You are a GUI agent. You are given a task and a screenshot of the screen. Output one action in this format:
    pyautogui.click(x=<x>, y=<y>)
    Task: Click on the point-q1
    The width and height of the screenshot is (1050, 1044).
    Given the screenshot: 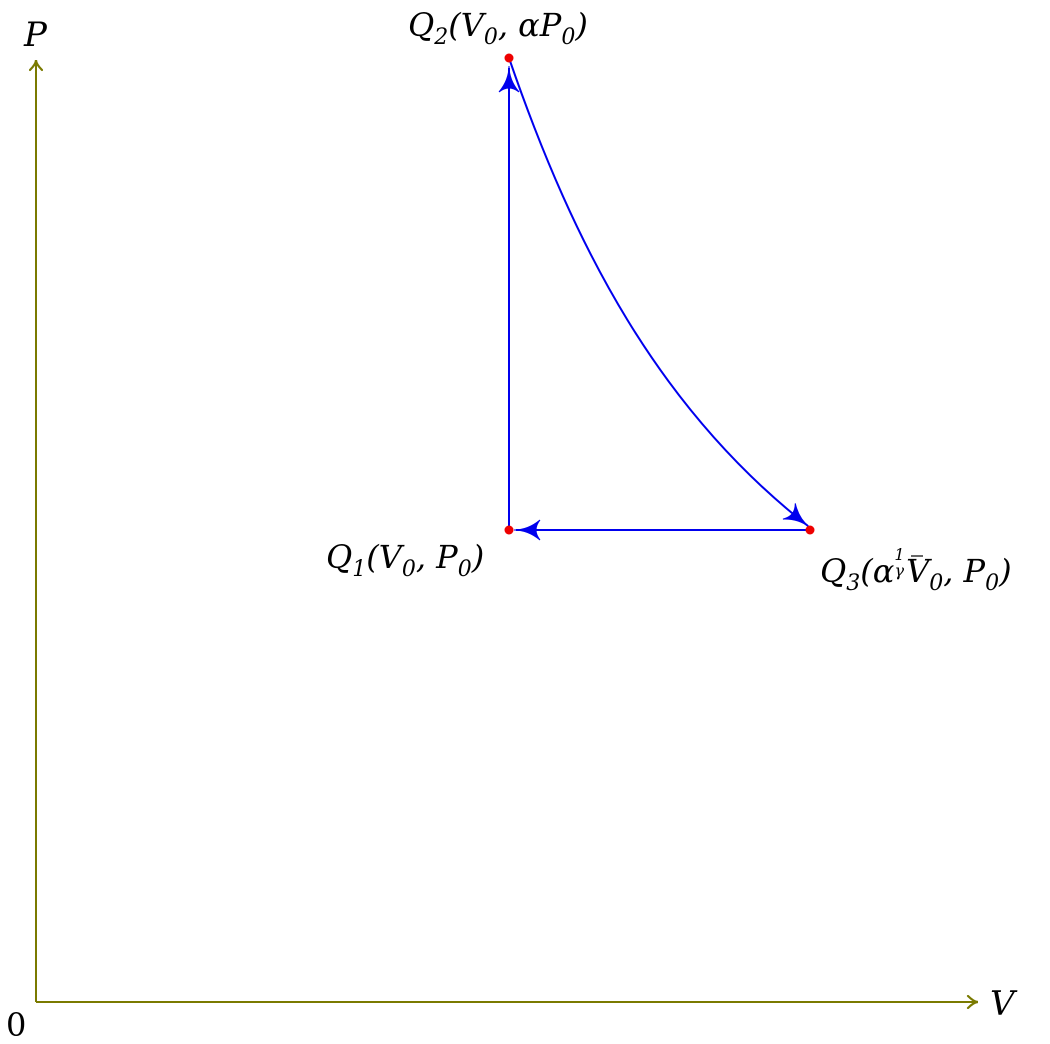 What is the action you would take?
    pyautogui.click(x=509, y=530)
    